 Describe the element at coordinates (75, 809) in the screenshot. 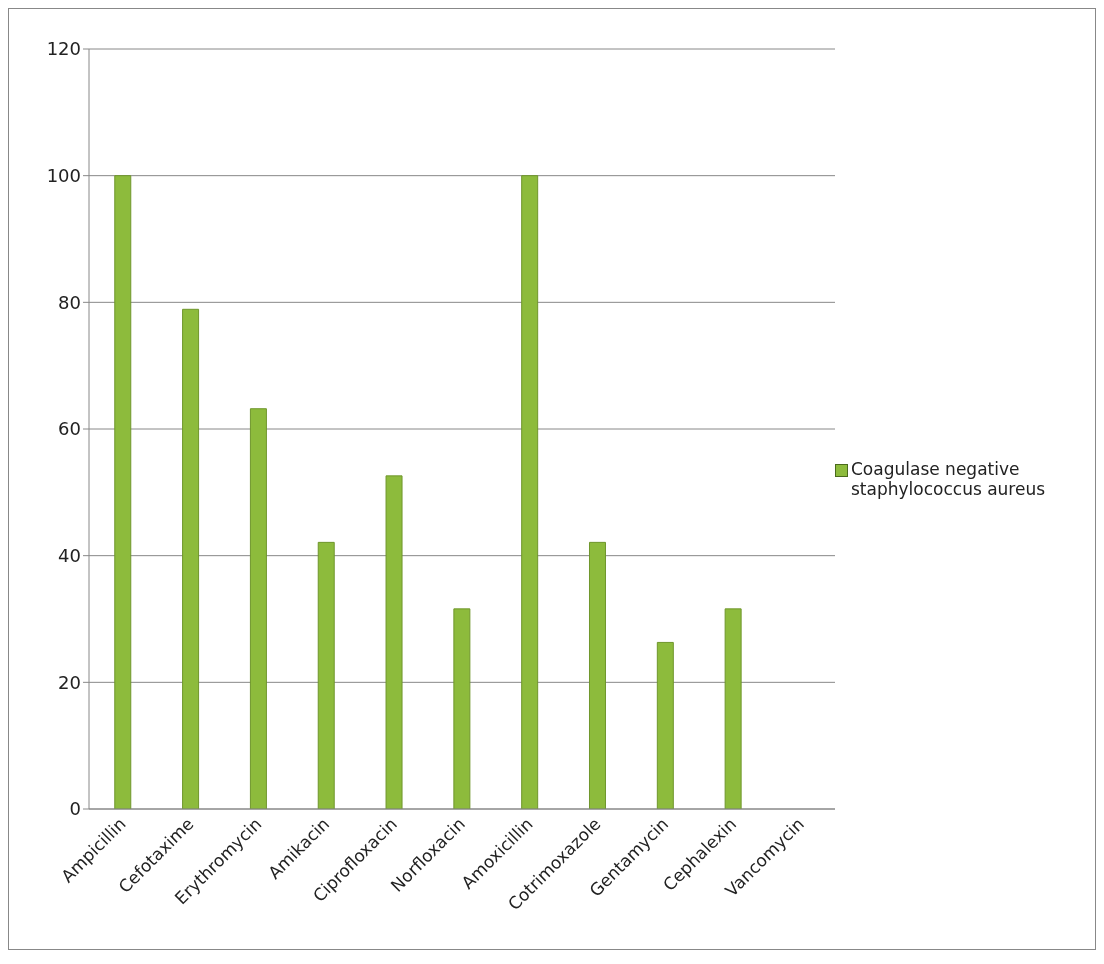

I see `y-tick-label: 0` at that location.